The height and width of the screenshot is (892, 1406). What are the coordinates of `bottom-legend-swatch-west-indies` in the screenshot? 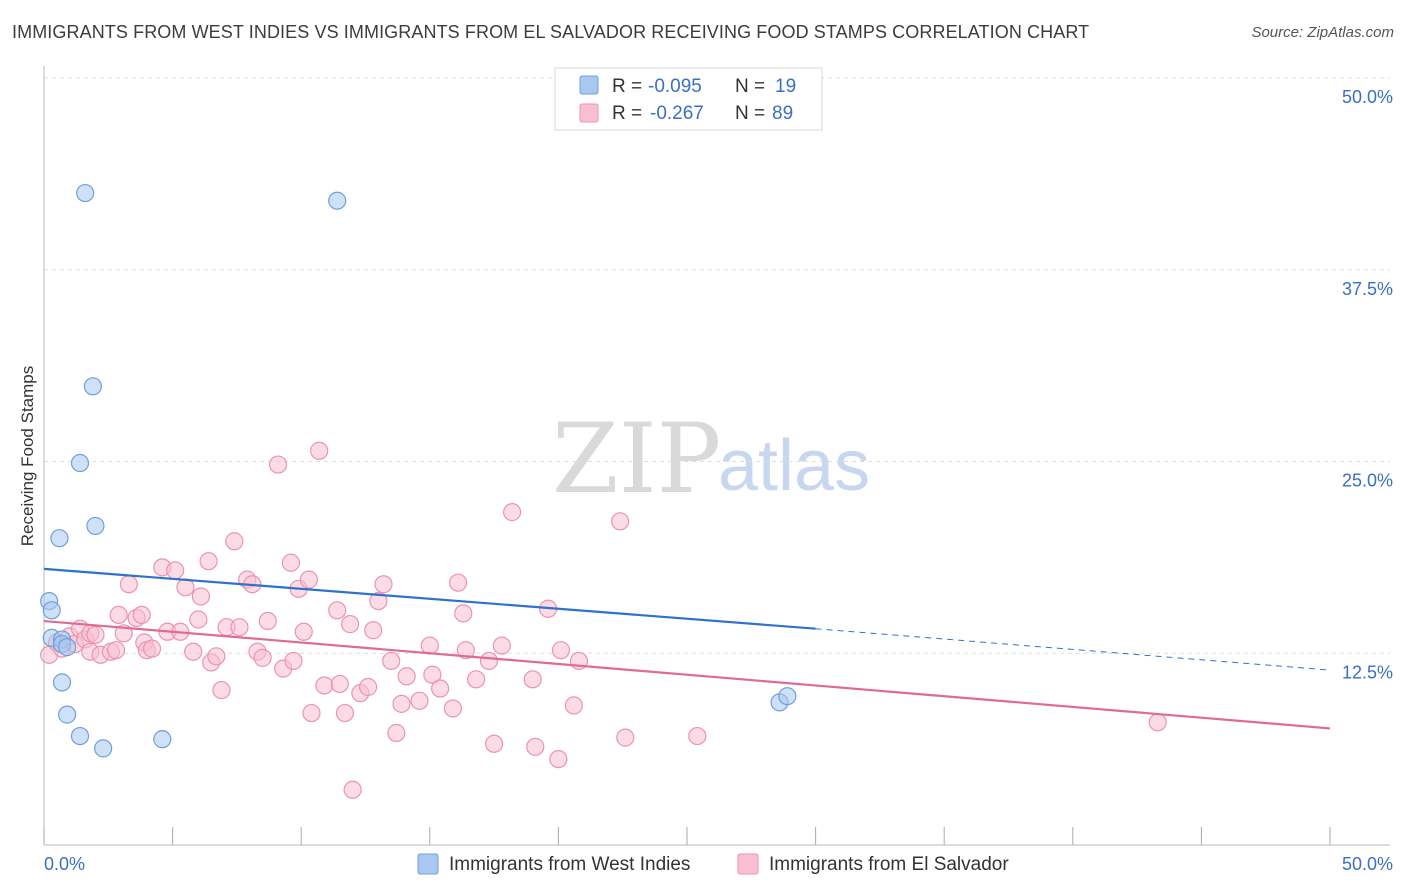 It's located at (428, 864).